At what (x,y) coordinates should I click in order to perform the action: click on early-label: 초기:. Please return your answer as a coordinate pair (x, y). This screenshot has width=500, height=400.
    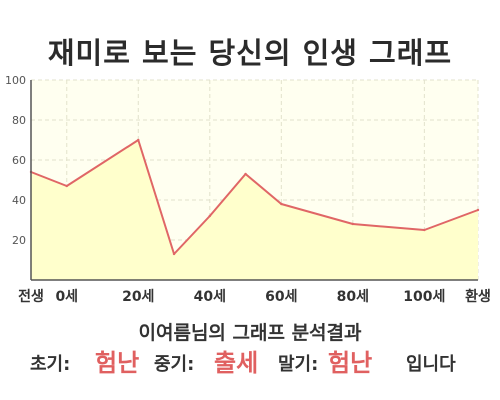
    Looking at the image, I should click on (50, 364).